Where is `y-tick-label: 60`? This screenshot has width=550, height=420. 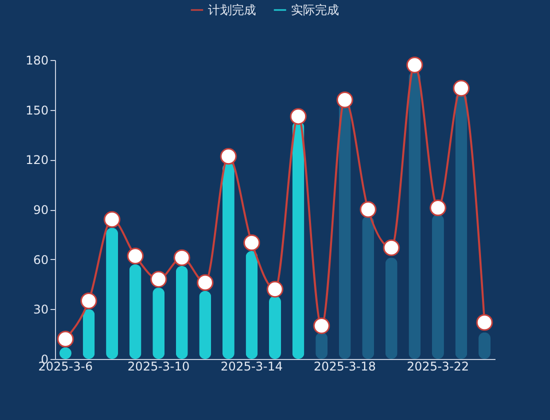
y-tick-label: 60 is located at coordinates (40, 259).